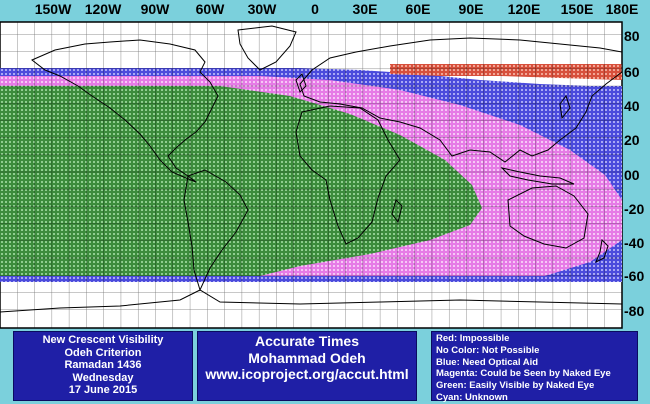 The width and height of the screenshot is (650, 404). What do you see at coordinates (53, 9) in the screenshot?
I see `lon-label: 150W` at bounding box center [53, 9].